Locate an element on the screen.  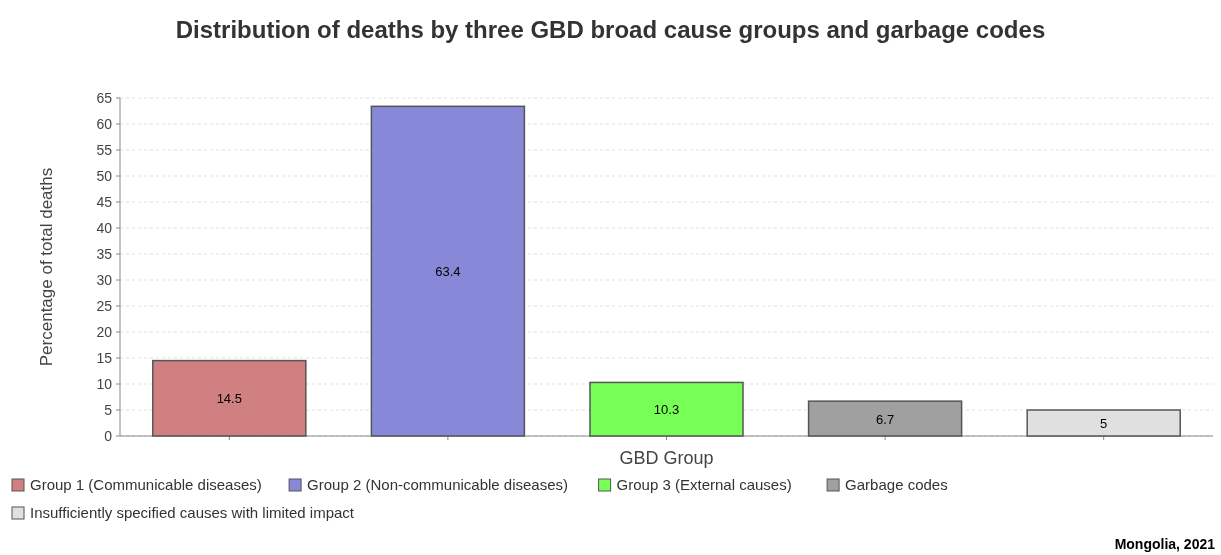
y-tick-label: 20 is located at coordinates (104, 332).